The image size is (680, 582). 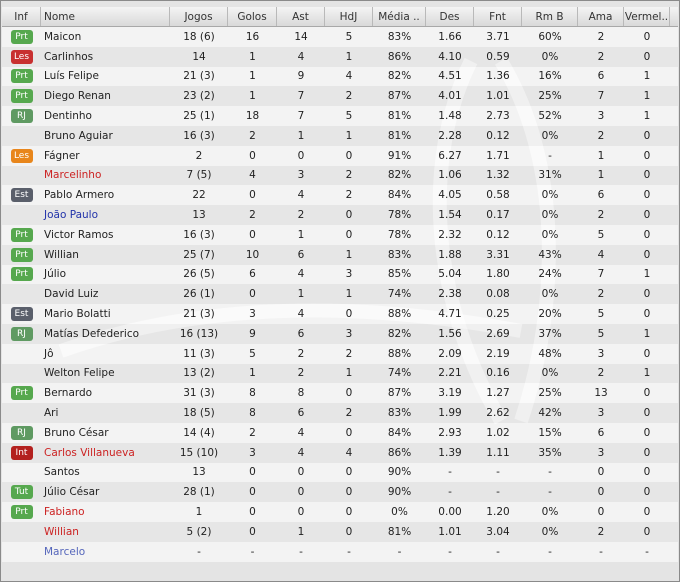 What do you see at coordinates (21, 16) in the screenshot?
I see `col-header-inf: Inf` at bounding box center [21, 16].